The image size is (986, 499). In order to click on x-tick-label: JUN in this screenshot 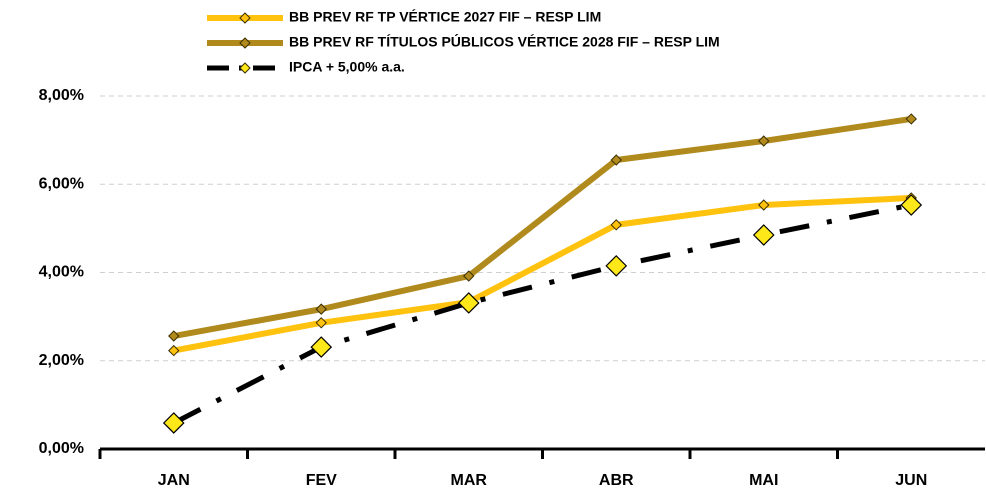, I will do `click(911, 480)`.